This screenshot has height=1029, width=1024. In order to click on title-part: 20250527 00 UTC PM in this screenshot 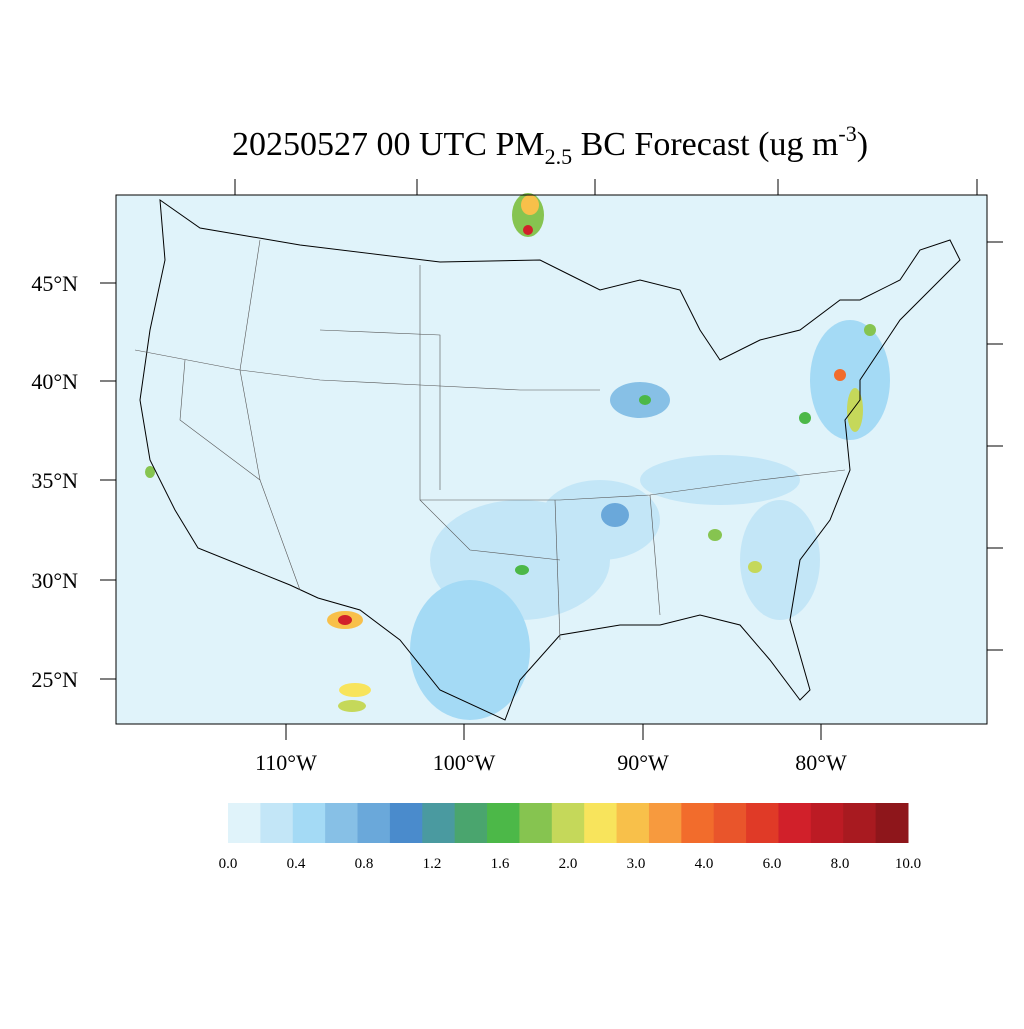, I will do `click(388, 144)`.